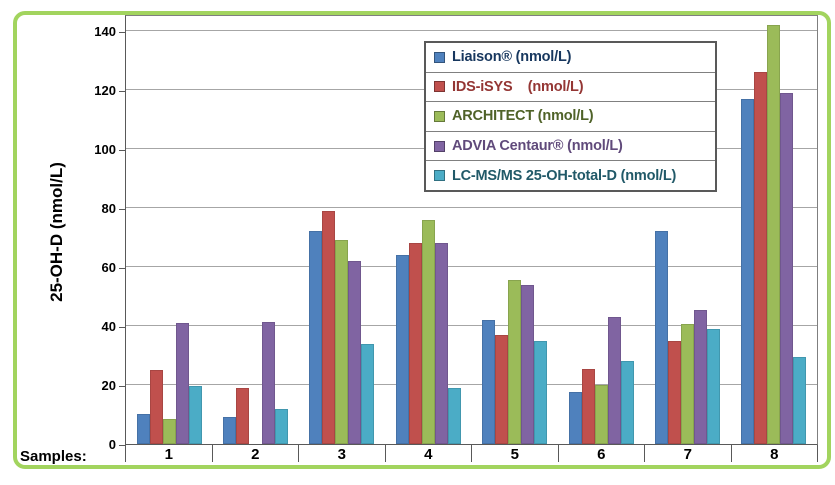  I want to click on bar-sample5-series2, so click(502, 389).